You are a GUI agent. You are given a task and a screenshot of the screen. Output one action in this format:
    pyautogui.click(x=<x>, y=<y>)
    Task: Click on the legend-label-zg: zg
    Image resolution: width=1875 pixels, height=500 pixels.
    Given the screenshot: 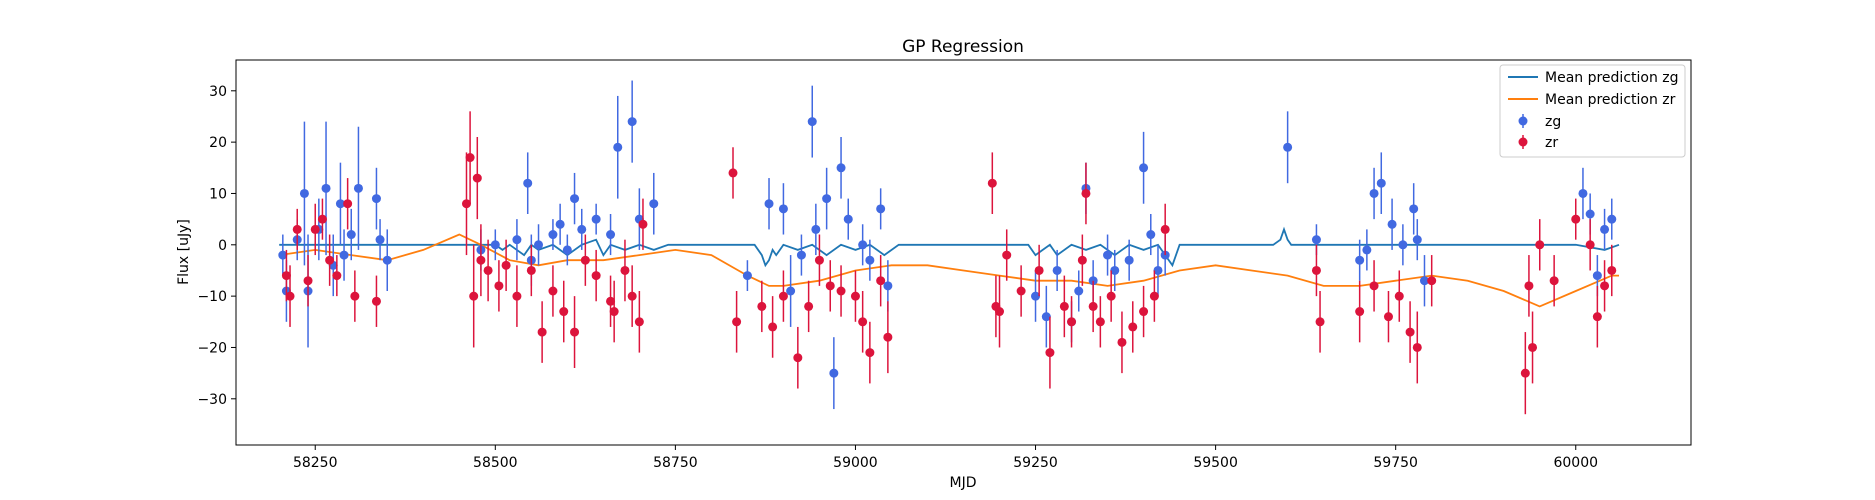 What is the action you would take?
    pyautogui.click(x=1553, y=122)
    